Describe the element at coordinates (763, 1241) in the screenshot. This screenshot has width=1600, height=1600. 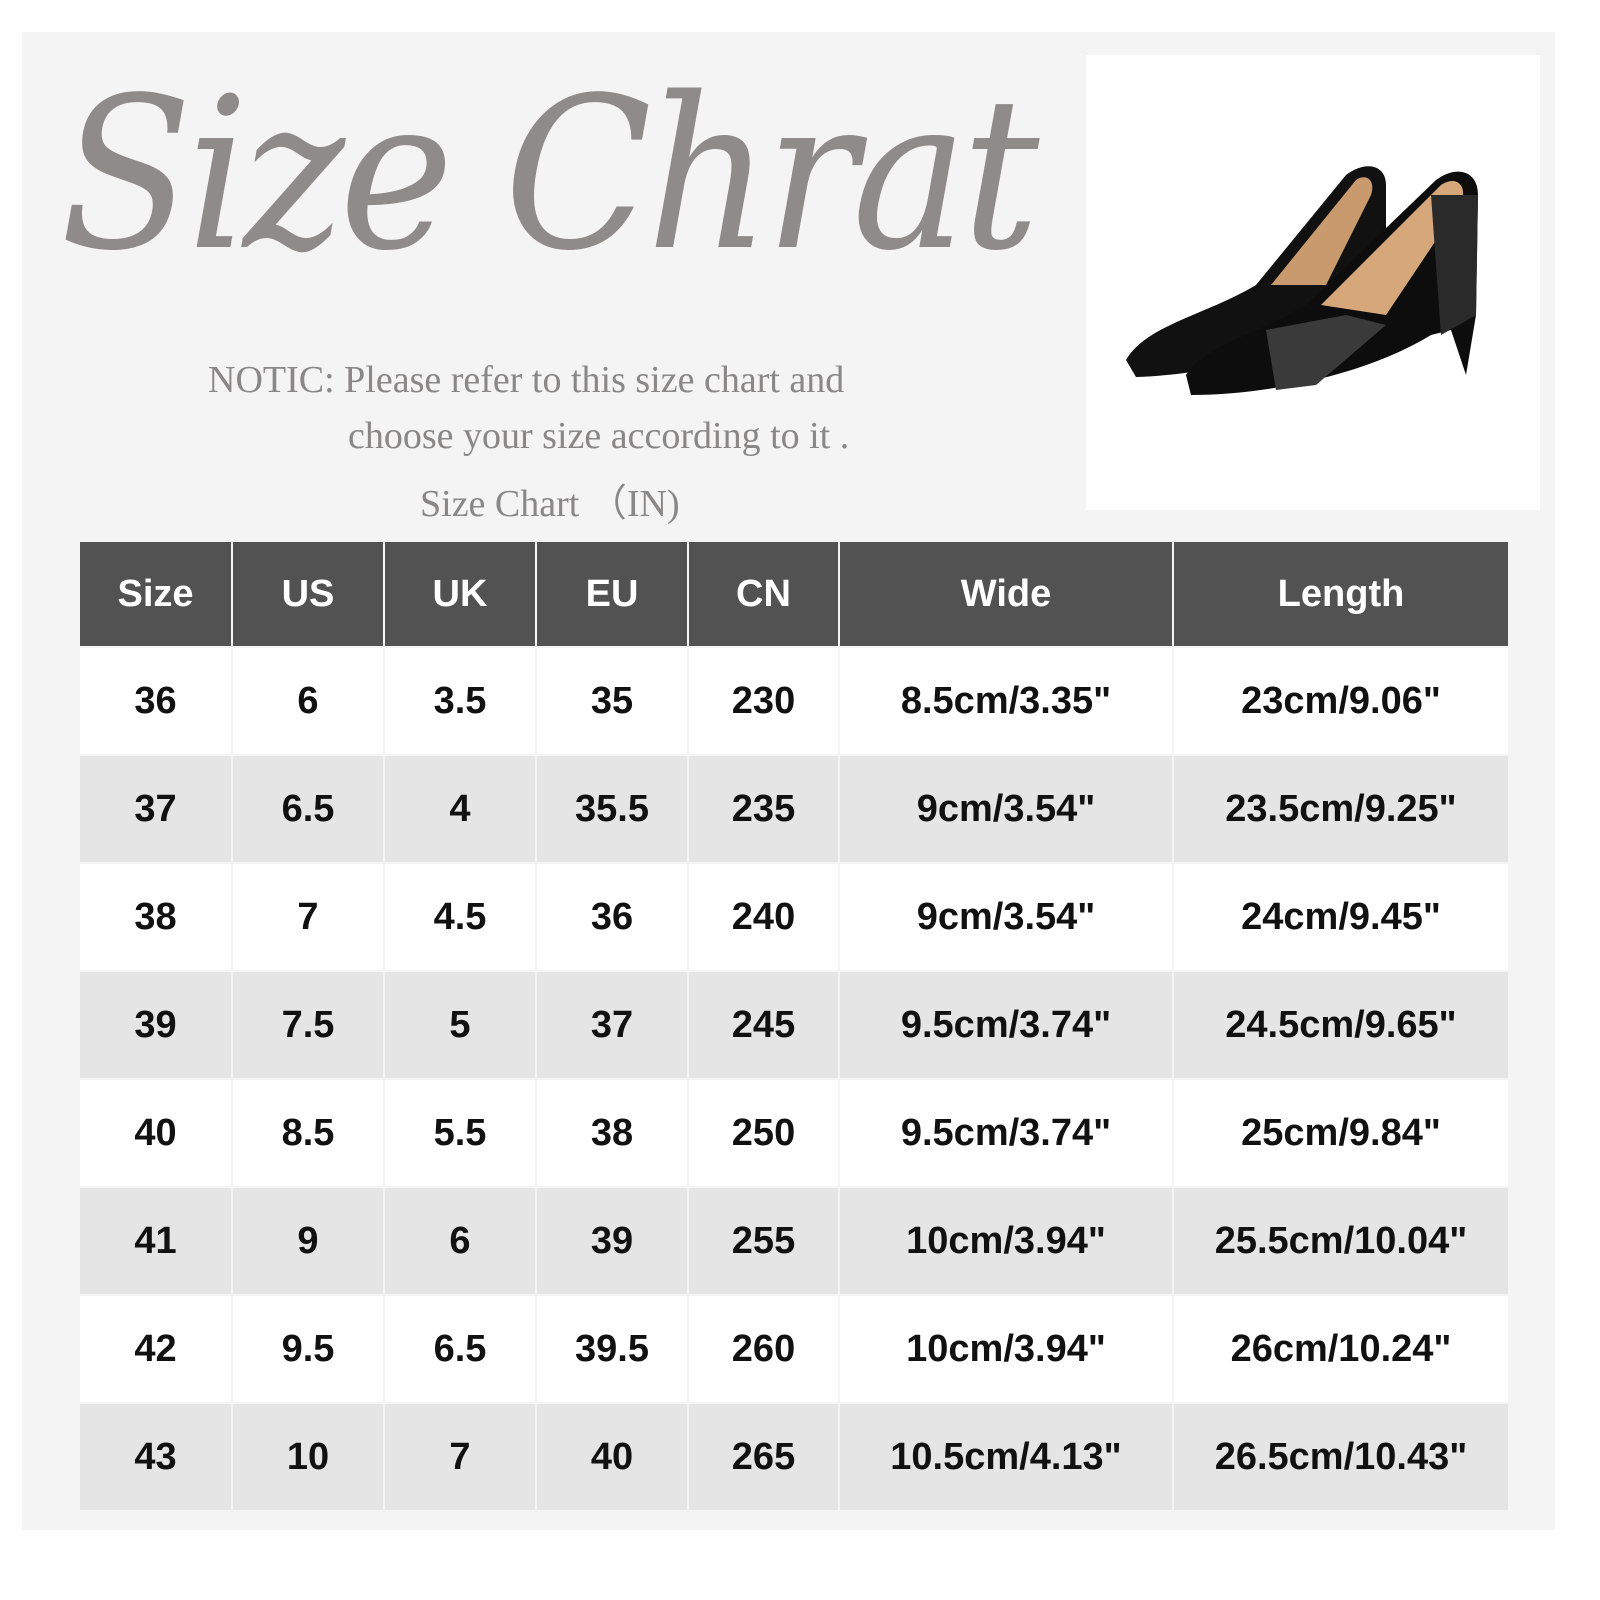
I see `cell-cn: 255` at that location.